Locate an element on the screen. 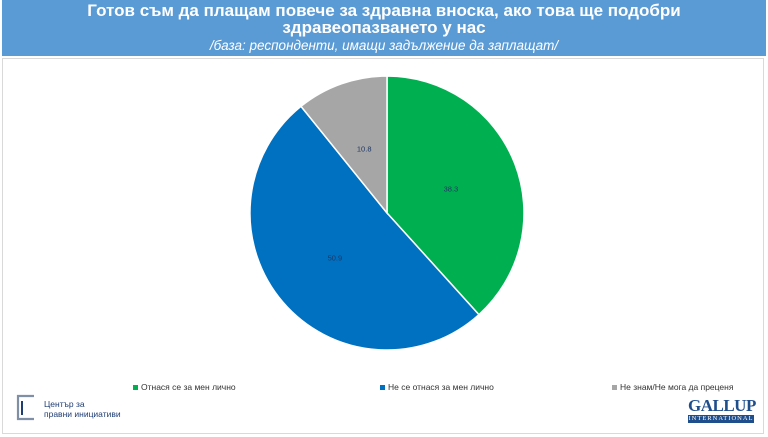 The height and width of the screenshot is (437, 768). legend-label-3: Не знам/Не мога да преценя is located at coordinates (677, 387).